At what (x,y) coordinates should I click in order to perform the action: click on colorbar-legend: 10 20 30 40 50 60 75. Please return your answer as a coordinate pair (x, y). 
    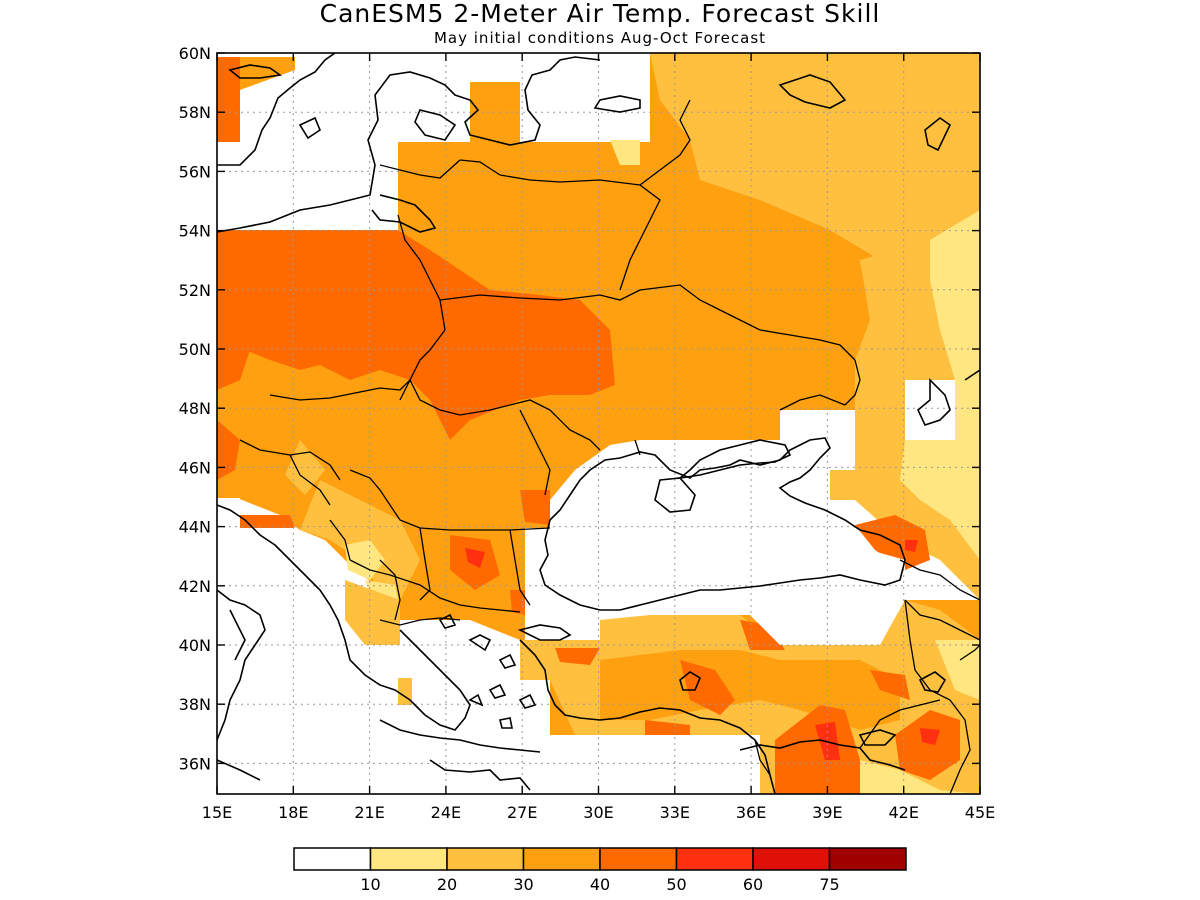
    Looking at the image, I should click on (600, 870).